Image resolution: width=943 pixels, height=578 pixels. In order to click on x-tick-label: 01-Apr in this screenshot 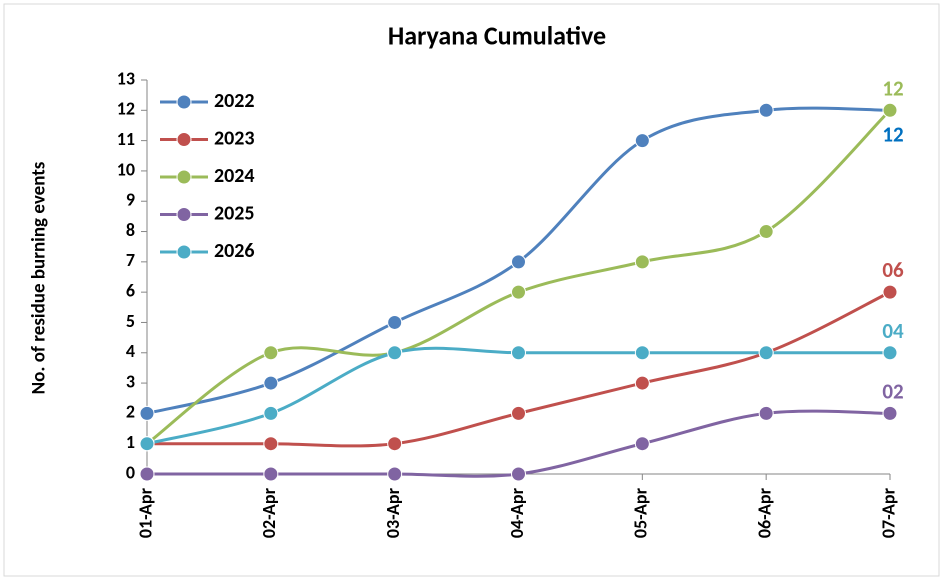, I will do `click(145, 512)`.